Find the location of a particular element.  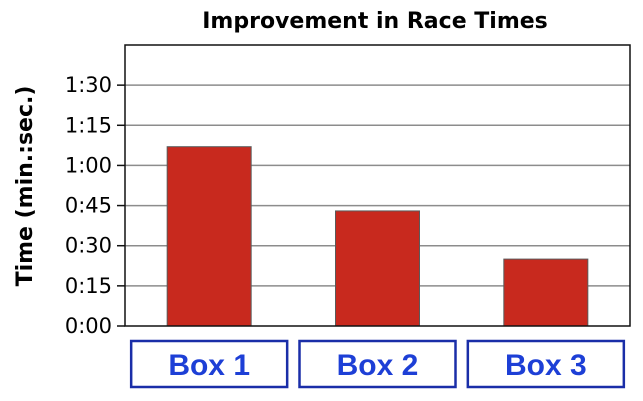

x-tick-label: Box 2 is located at coordinates (378, 365).